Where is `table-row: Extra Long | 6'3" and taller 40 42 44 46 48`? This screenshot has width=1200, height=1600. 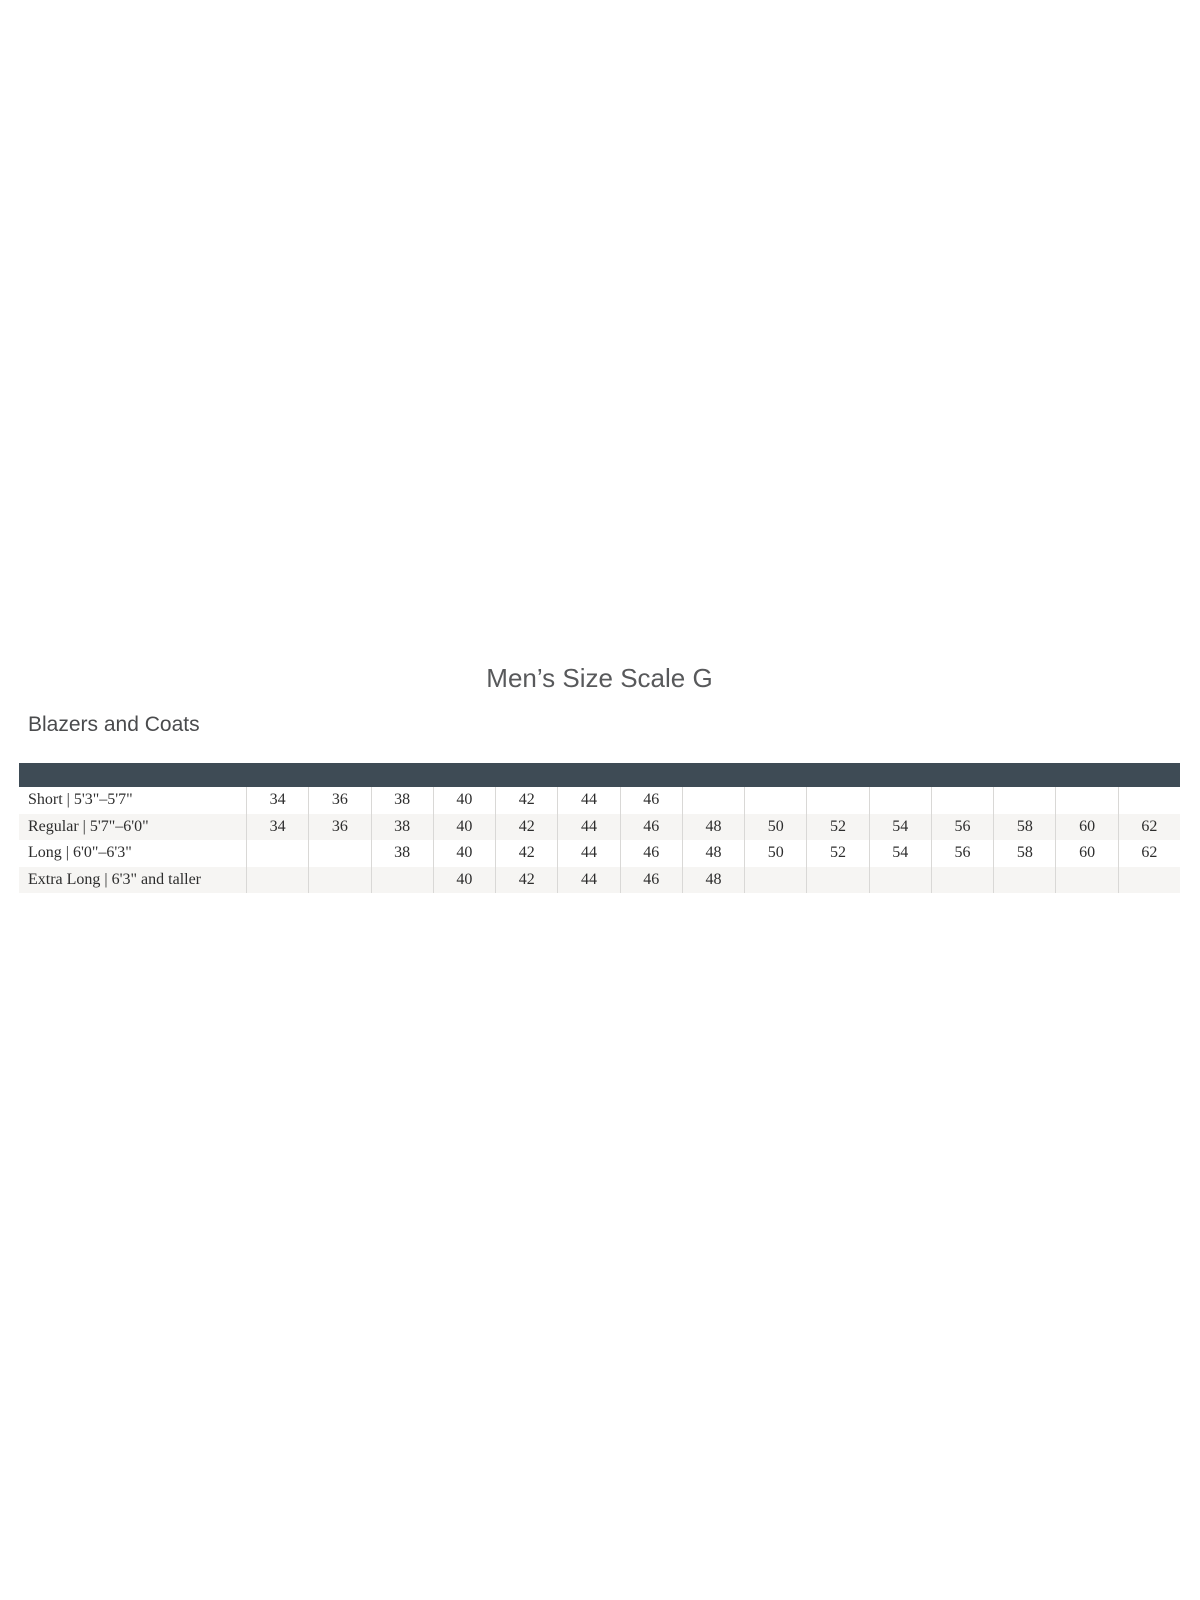
table-row: Extra Long | 6'3" and taller 40 42 44 46 48 is located at coordinates (599, 879).